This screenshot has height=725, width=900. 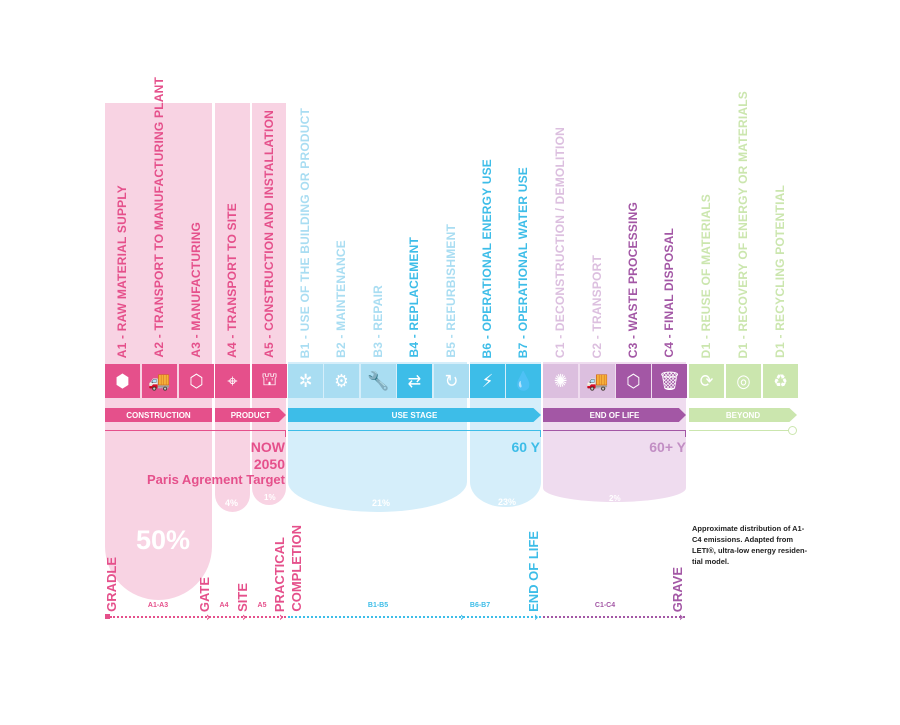 What do you see at coordinates (614, 617) in the screenshot?
I see `timeline-eol-dots` at bounding box center [614, 617].